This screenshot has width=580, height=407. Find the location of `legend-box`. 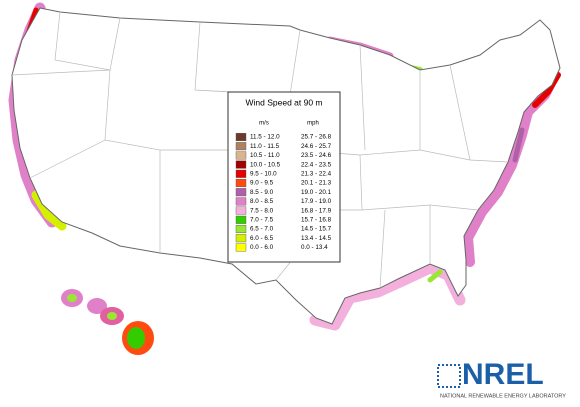

legend-box is located at coordinates (284, 177).